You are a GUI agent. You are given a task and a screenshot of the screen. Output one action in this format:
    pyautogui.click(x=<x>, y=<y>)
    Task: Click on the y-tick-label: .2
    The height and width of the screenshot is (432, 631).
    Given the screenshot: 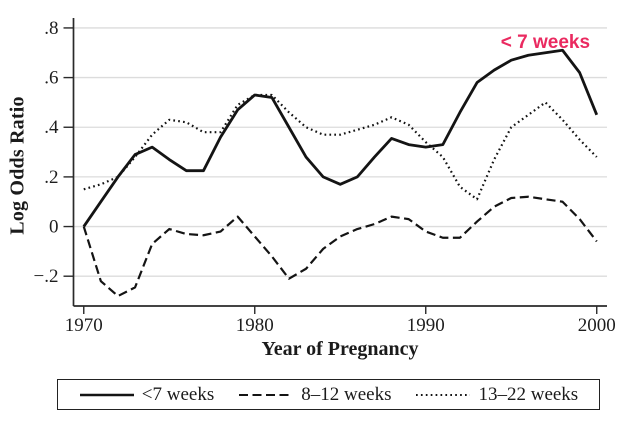 What is the action you would take?
    pyautogui.click(x=51, y=177)
    